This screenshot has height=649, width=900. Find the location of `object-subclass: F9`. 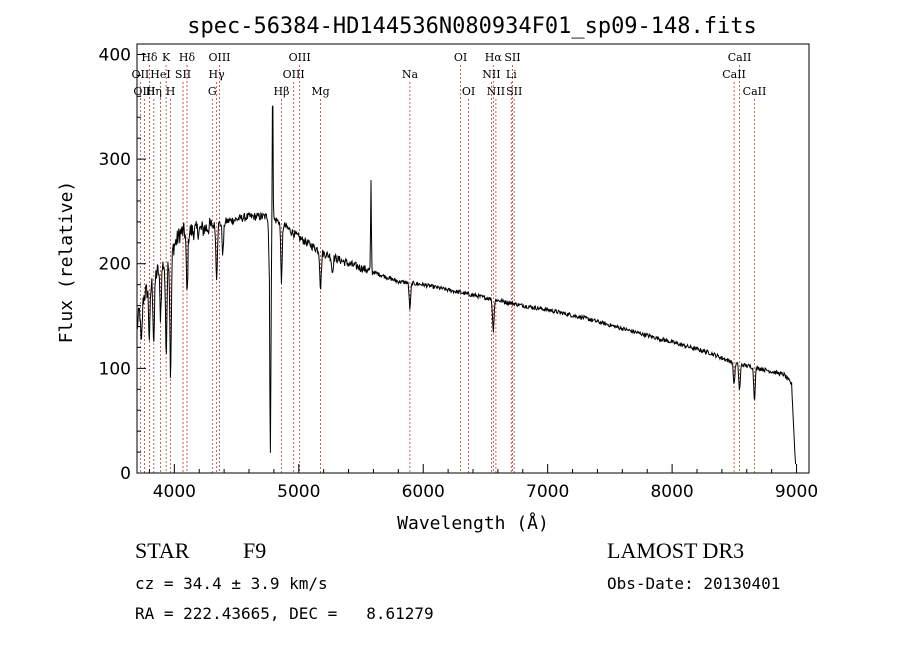

object-subclass: F9 is located at coordinates (255, 550).